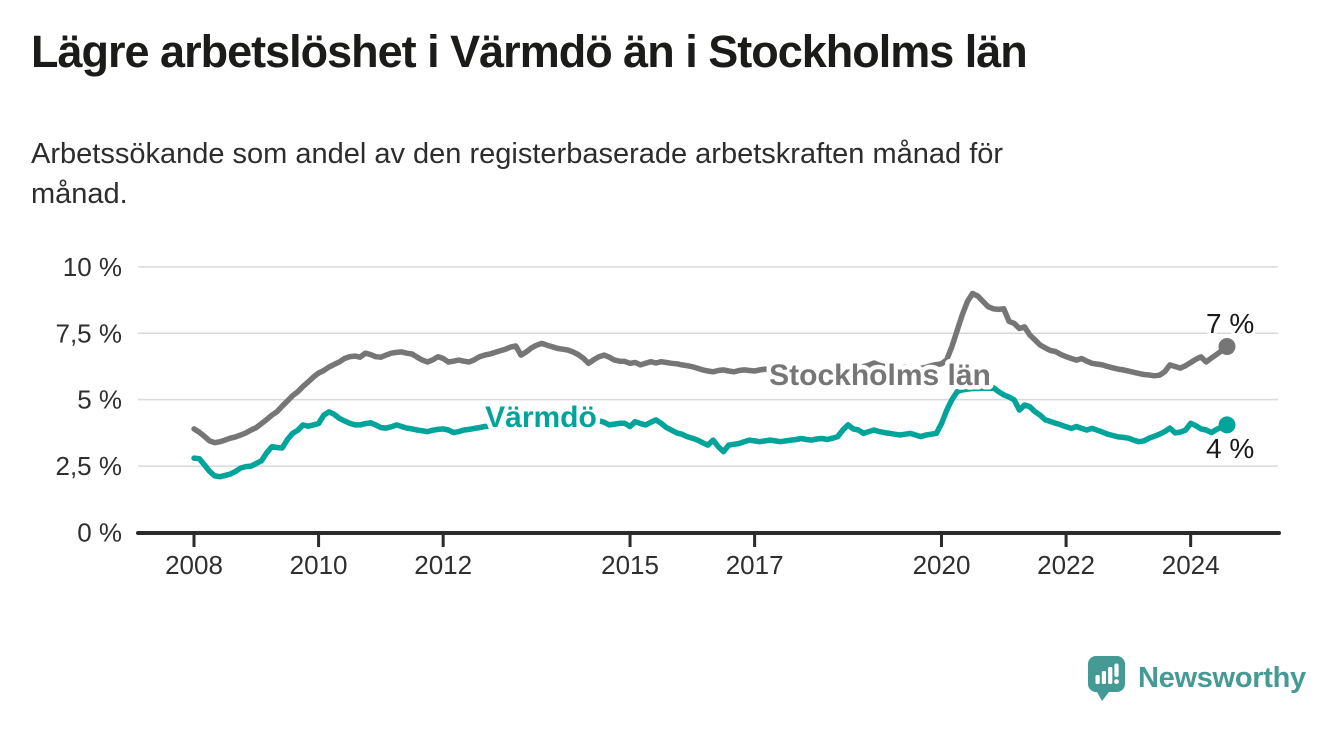 The width and height of the screenshot is (1340, 734). I want to click on series-label-stockholms-lan: Stockholms län, so click(880, 375).